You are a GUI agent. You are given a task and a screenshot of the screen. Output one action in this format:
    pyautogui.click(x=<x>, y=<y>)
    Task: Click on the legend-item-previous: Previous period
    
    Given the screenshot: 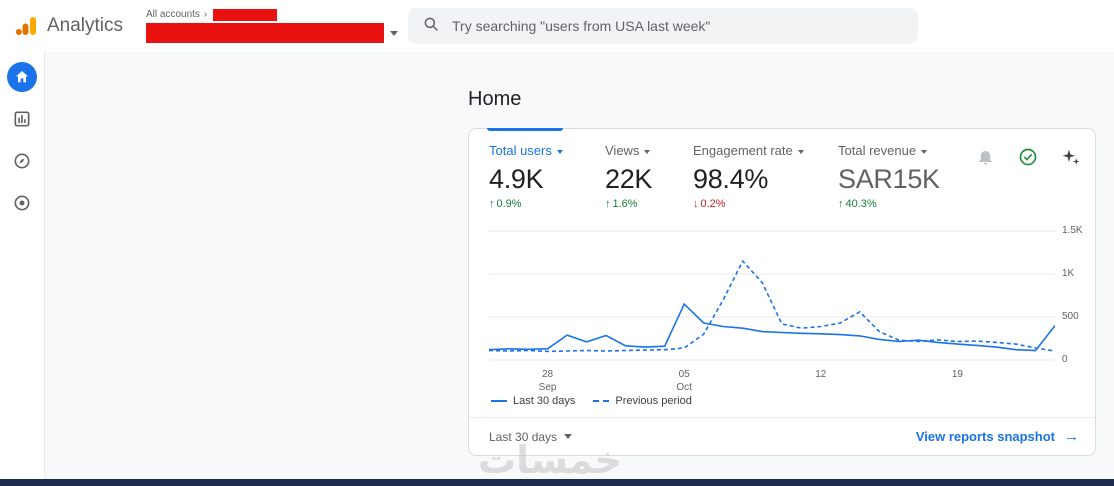 What is the action you would take?
    pyautogui.click(x=642, y=401)
    